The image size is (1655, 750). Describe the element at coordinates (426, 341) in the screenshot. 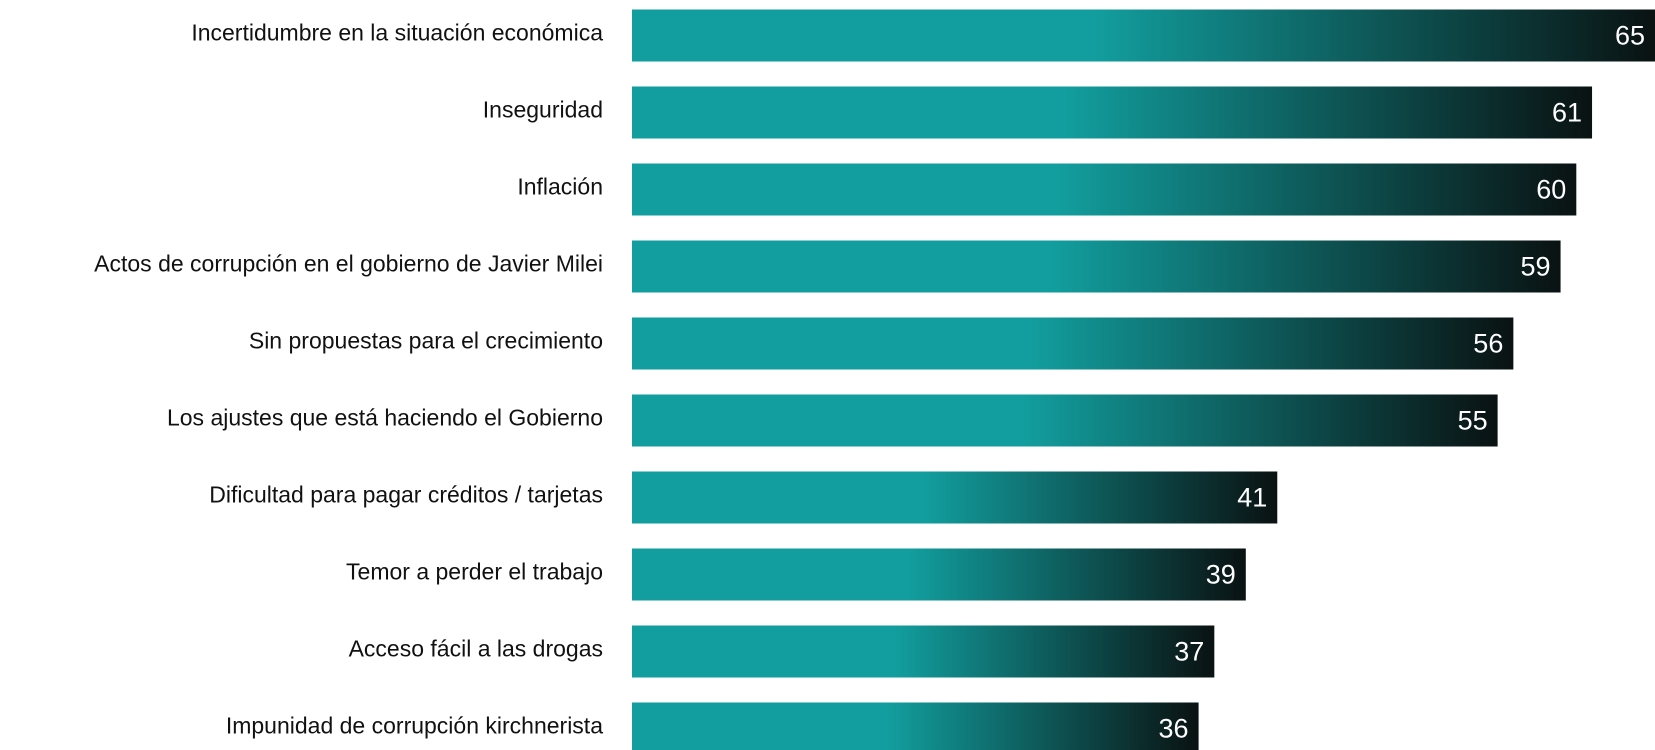

I see `category-label: Sin propuestas para el crecimiento` at that location.